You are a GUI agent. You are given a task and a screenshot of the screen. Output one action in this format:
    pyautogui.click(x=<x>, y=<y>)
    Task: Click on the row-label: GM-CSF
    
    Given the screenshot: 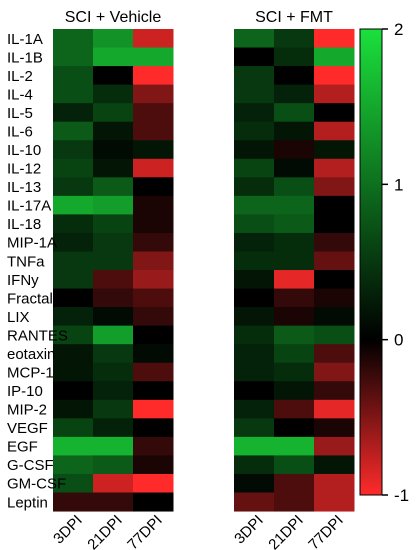 What is the action you would take?
    pyautogui.click(x=36, y=484)
    